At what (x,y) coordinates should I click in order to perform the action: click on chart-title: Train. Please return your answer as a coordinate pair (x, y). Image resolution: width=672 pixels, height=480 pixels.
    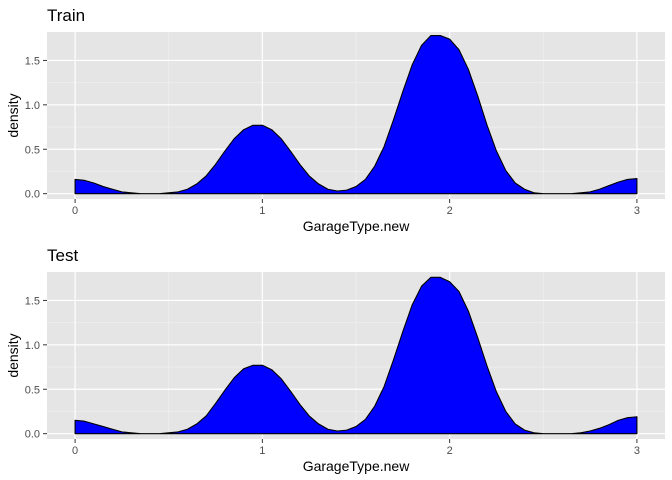
    Looking at the image, I should click on (66, 15).